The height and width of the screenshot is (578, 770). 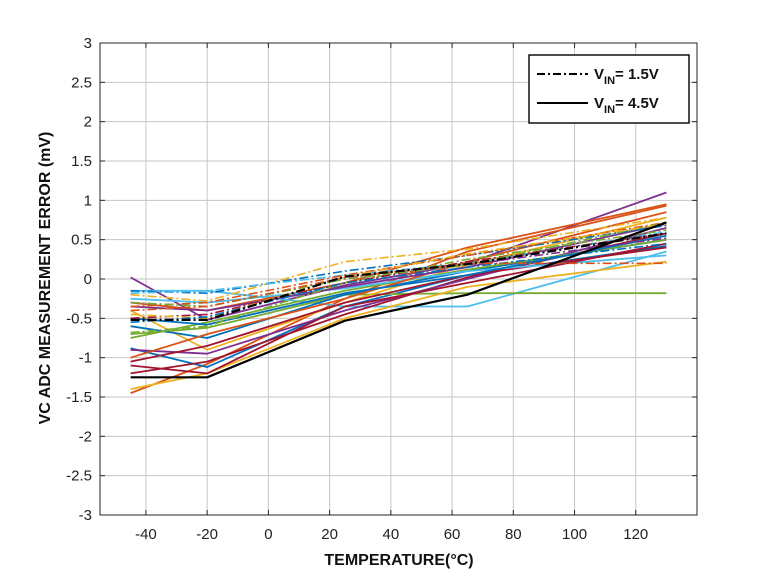 I want to click on y-tick-label: -3, so click(x=85, y=515).